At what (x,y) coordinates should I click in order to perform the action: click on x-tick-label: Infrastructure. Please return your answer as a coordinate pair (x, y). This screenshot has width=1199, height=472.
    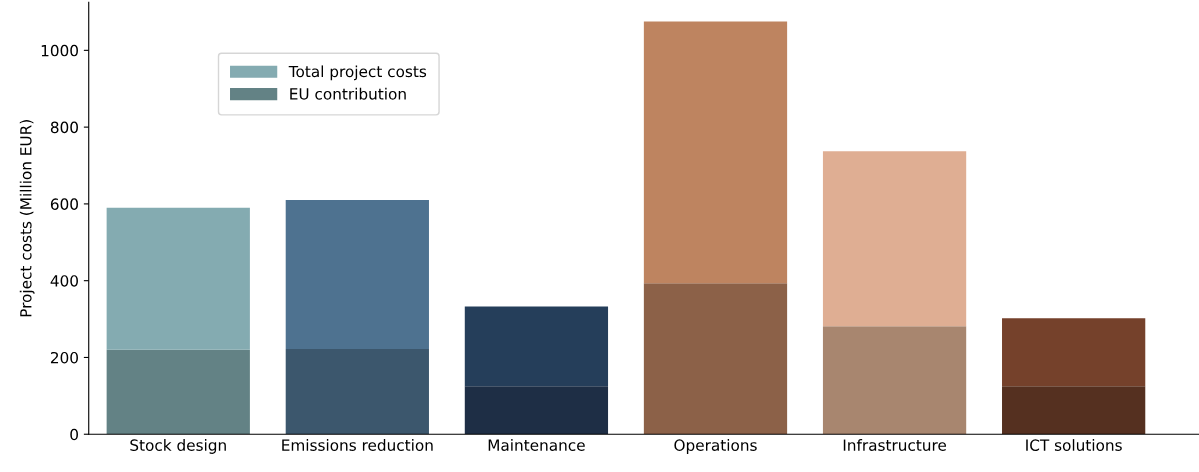
    Looking at the image, I should click on (895, 445).